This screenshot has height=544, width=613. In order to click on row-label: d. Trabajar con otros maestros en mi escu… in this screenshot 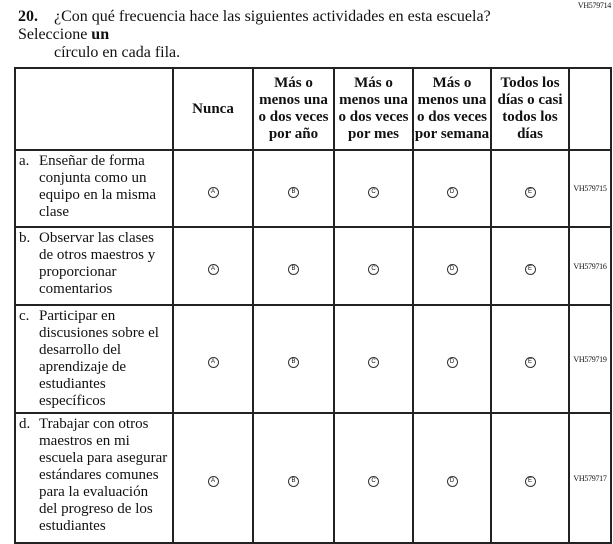, I will do `click(94, 478)`.